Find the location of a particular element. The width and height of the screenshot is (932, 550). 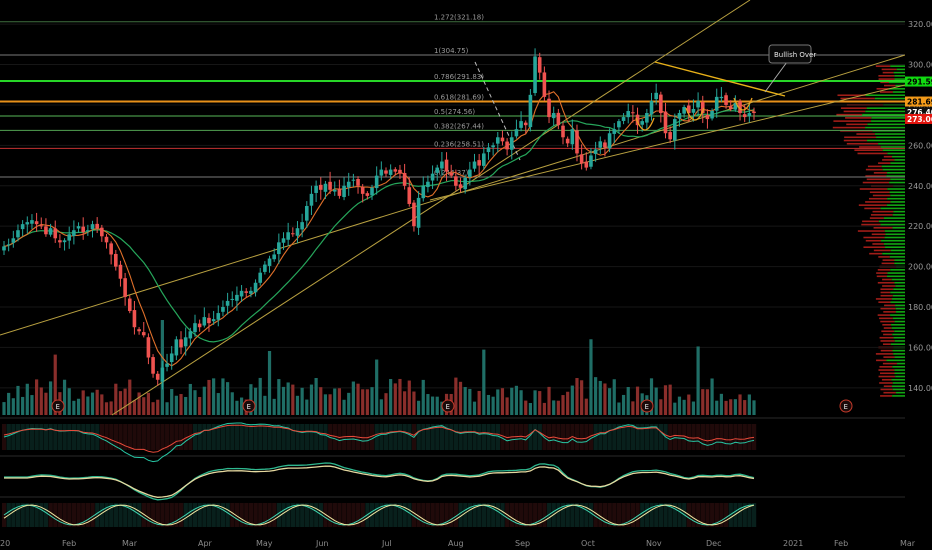

callout-text: Bullish Over is located at coordinates (795, 55).